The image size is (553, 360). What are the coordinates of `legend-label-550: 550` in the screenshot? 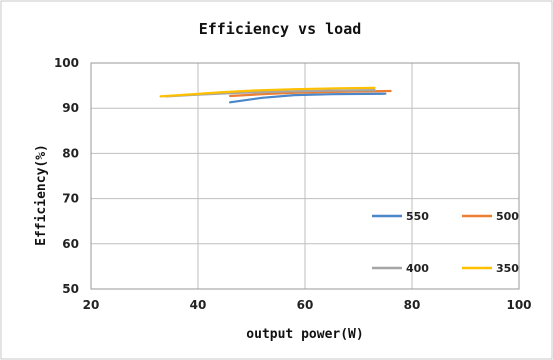 It's located at (417, 216).